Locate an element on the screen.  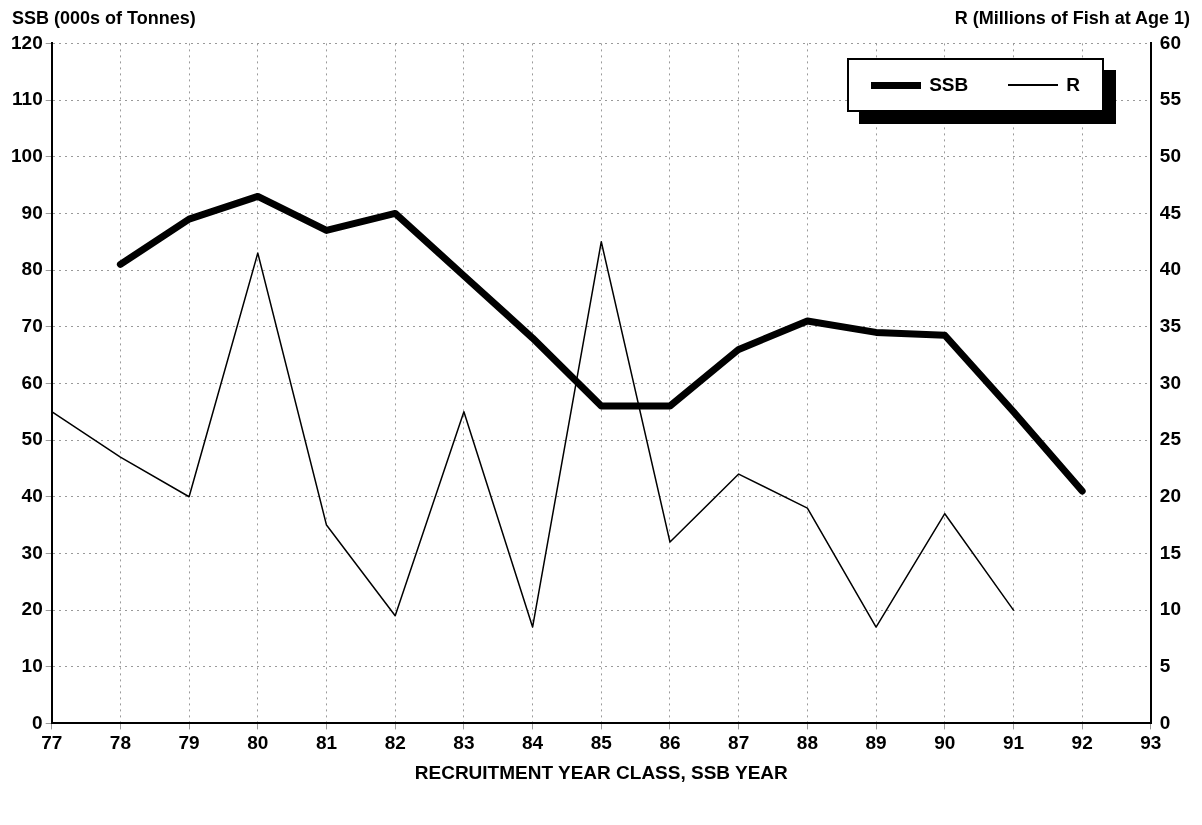
y-tick-label: 90 is located at coordinates (32, 212).